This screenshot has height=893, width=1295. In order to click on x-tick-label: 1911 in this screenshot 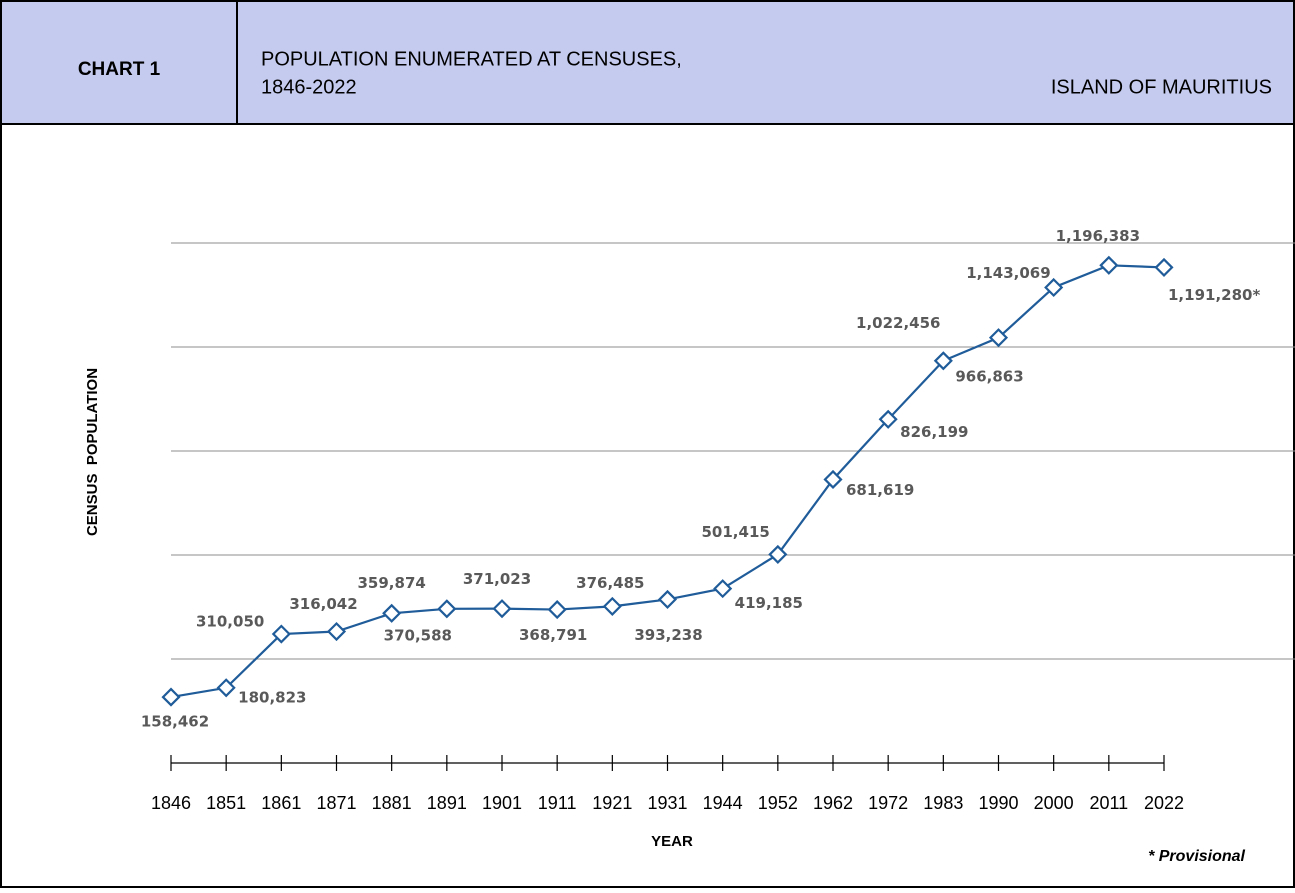, I will do `click(557, 803)`.